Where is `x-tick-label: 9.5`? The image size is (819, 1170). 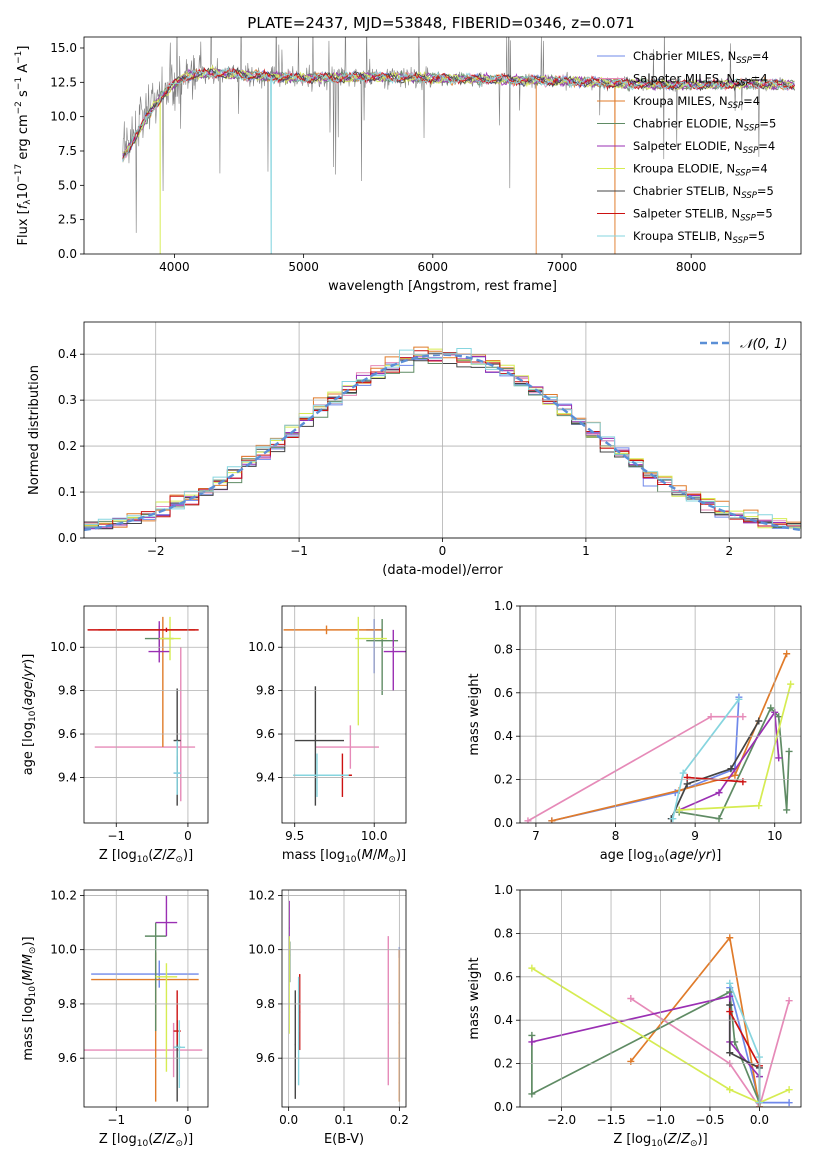 x-tick-label: 9.5 is located at coordinates (294, 836).